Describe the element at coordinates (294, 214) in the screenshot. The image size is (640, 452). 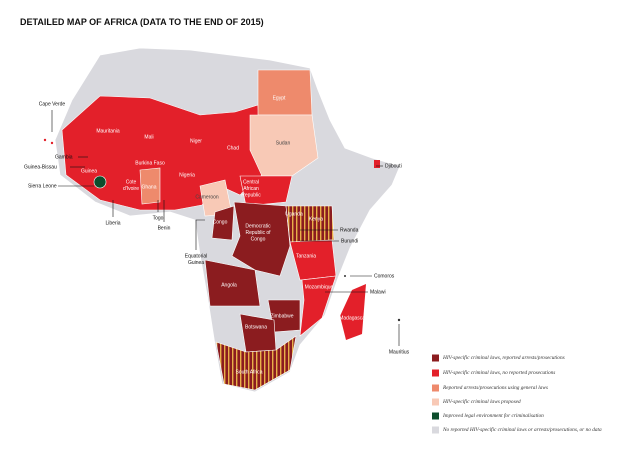
I see `country-label: Uganda` at that location.